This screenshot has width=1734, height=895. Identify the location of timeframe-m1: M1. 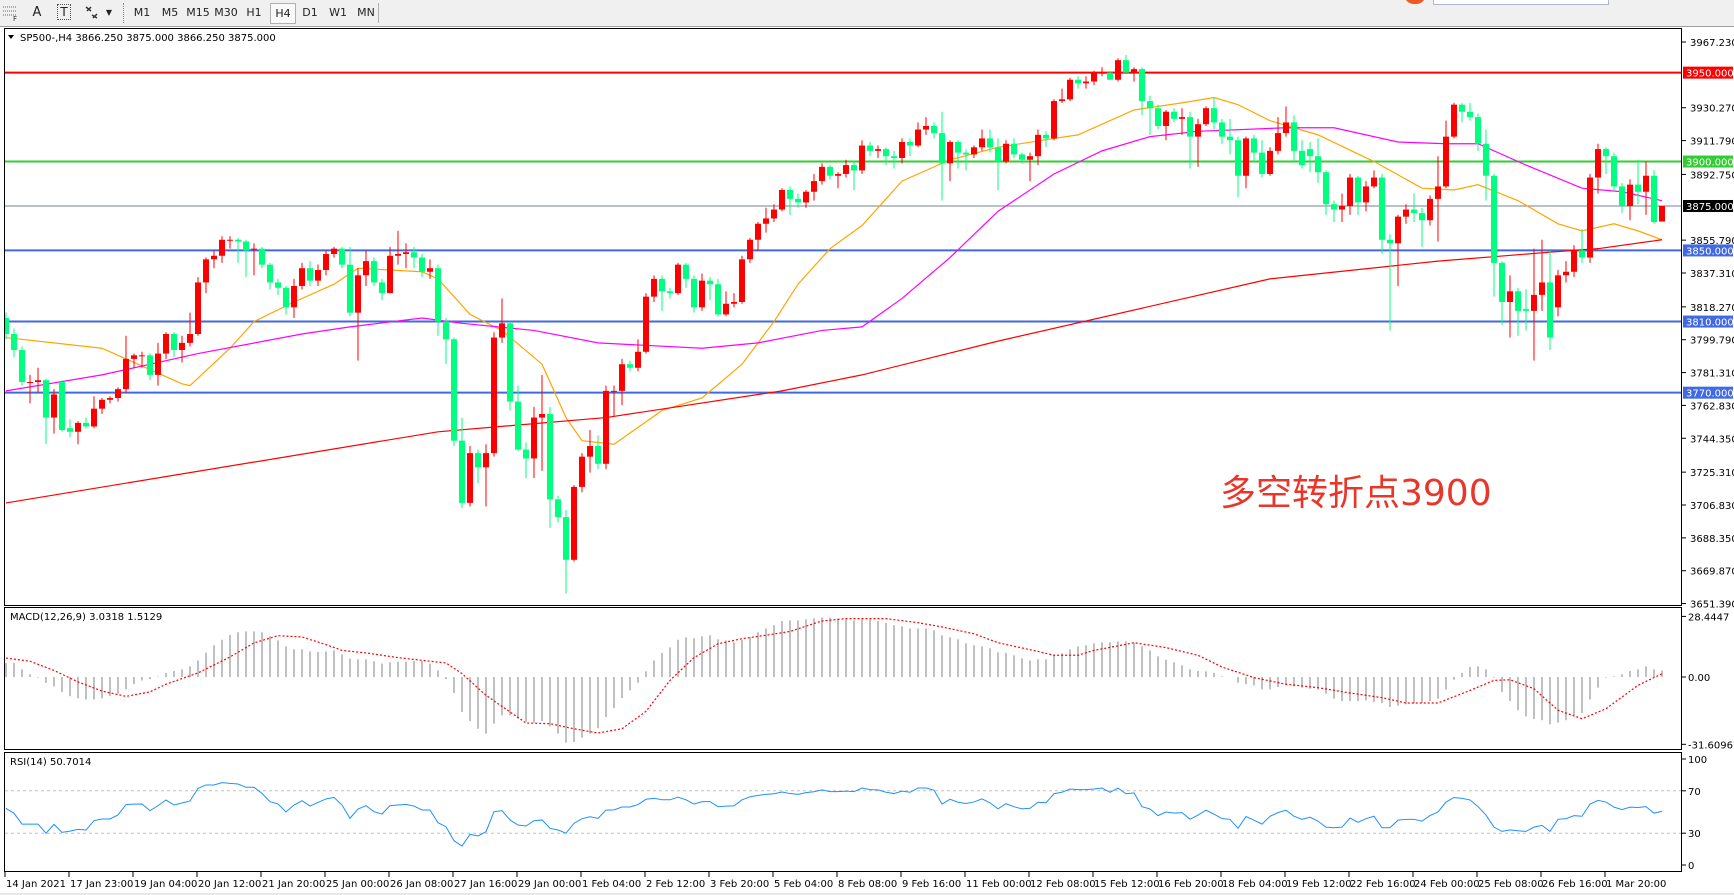
(142, 12).